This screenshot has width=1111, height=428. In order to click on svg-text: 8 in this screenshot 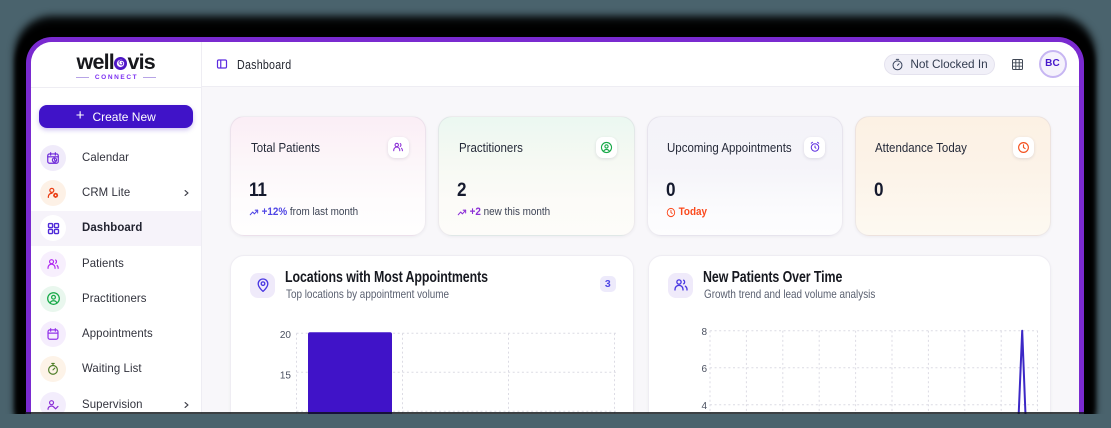, I will do `click(704, 332)`.